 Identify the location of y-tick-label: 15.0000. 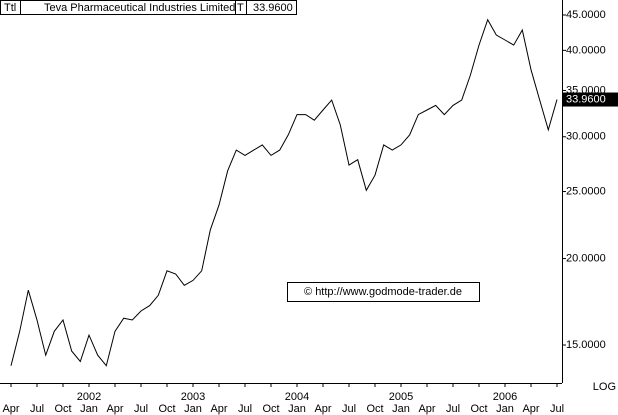
(586, 345).